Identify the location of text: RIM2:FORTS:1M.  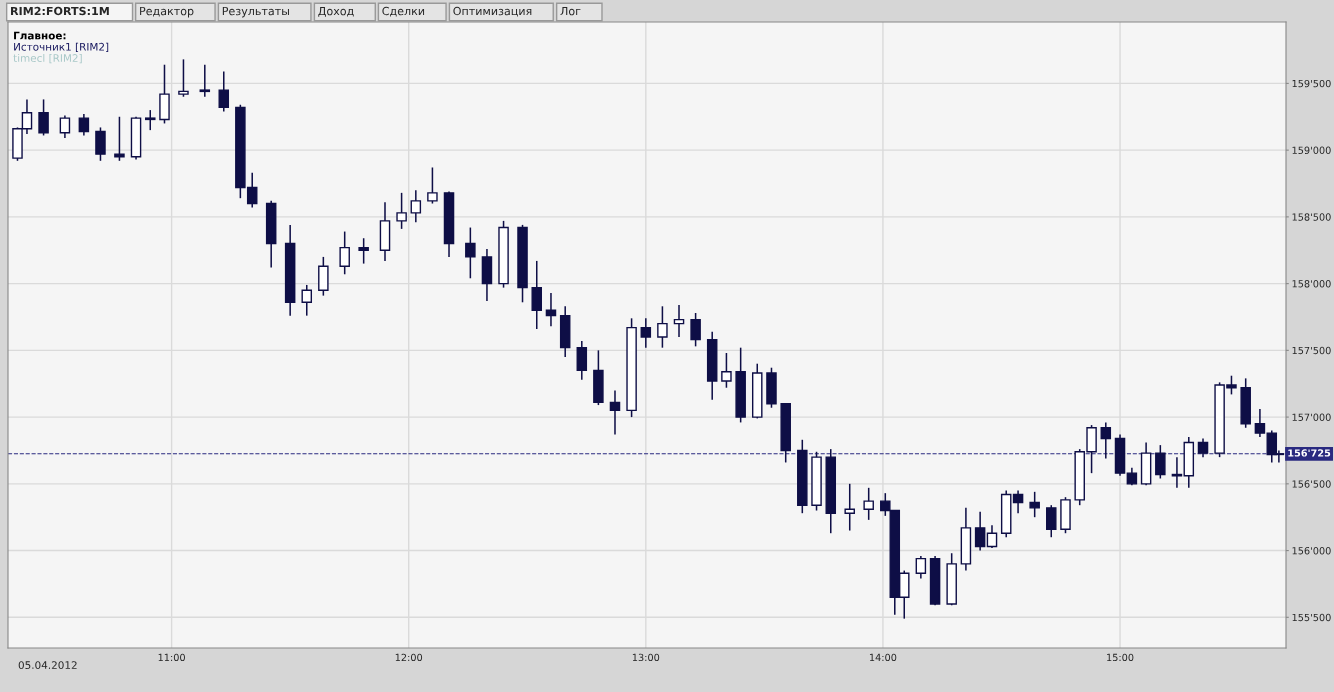
(60, 11).